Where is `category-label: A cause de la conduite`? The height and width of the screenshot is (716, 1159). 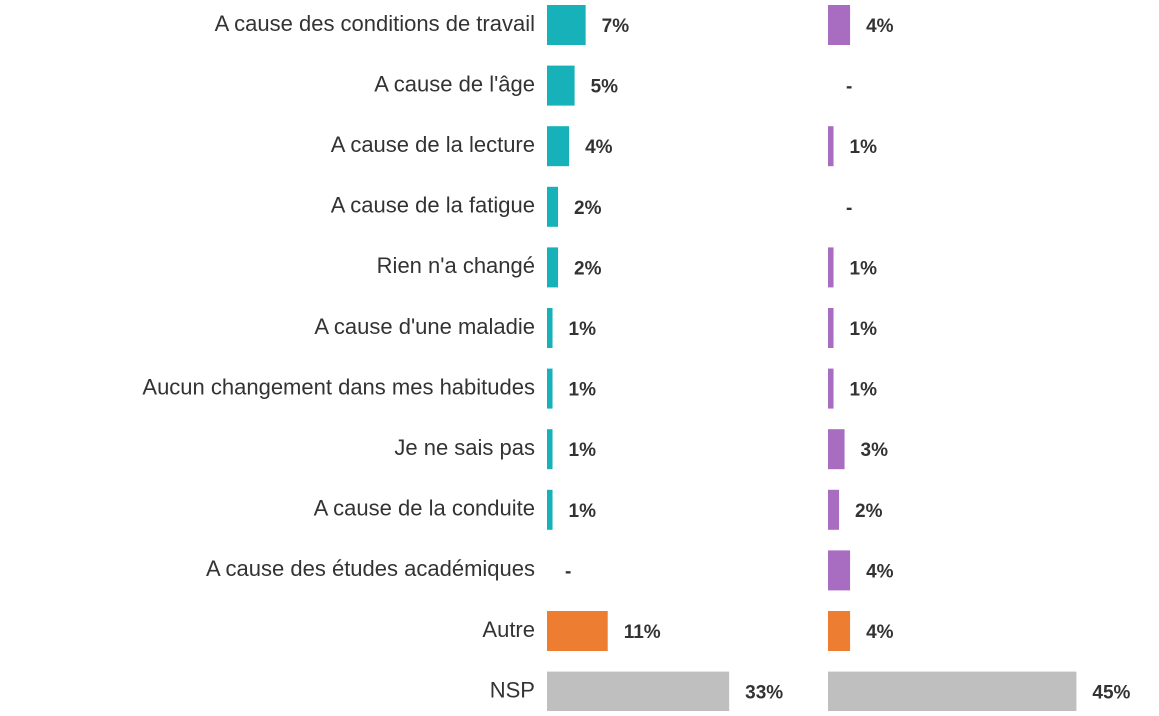
category-label: A cause de la conduite is located at coordinates (424, 508).